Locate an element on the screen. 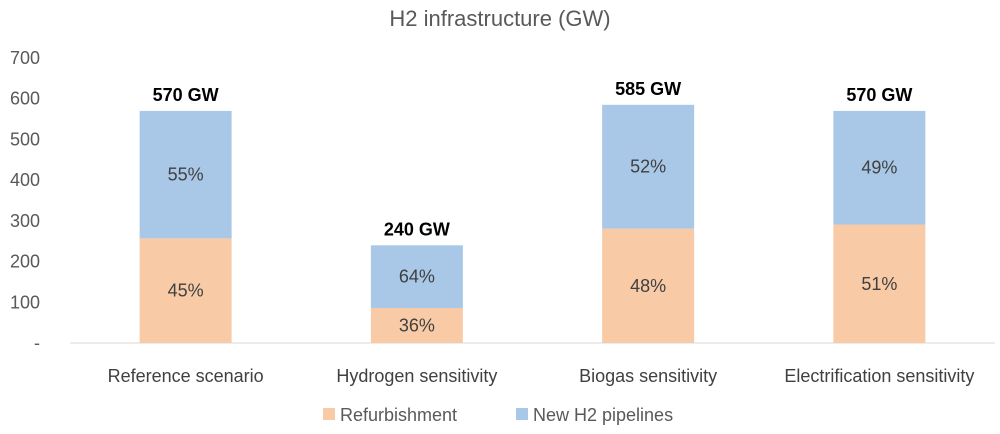 This screenshot has height=434, width=1000. x-category-label: Electrification sensitivity is located at coordinates (879, 376).